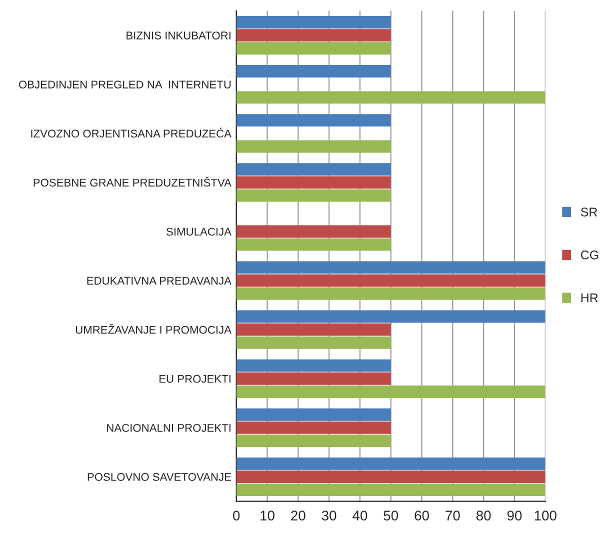 Image resolution: width=606 pixels, height=539 pixels. I want to click on x-tick-label: 10, so click(267, 515).